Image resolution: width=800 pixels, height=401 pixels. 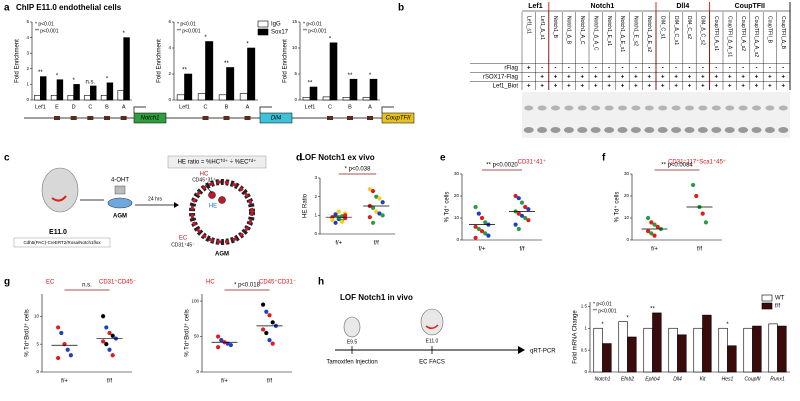 What do you see at coordinates (528, 25) in the screenshot?
I see `lane-label: Lef1_s1` at bounding box center [528, 25].